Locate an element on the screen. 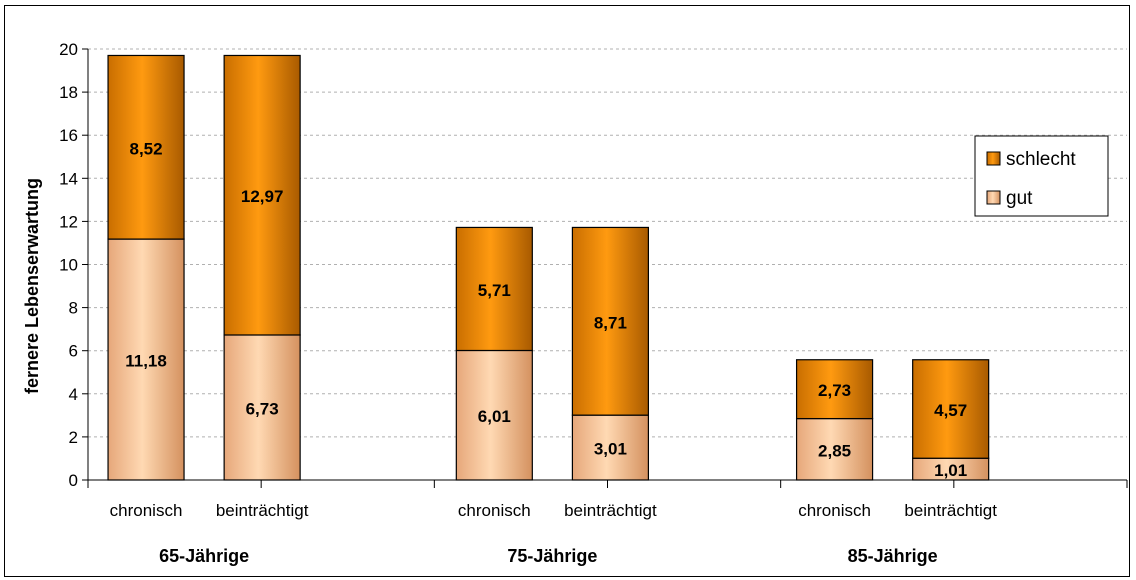  data-label-schlecht: 12,97 is located at coordinates (262, 196).